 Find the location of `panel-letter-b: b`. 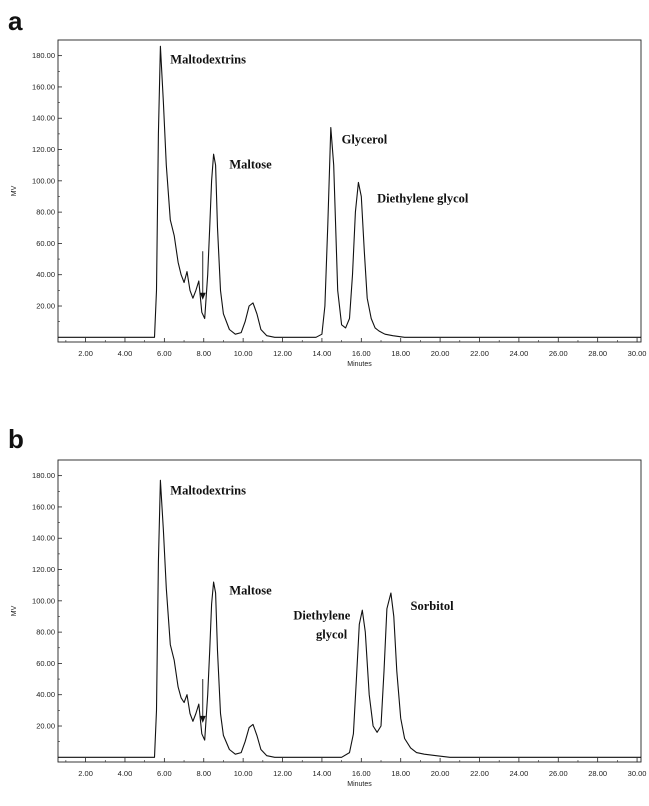

panel-letter-b: b is located at coordinates (16, 439).